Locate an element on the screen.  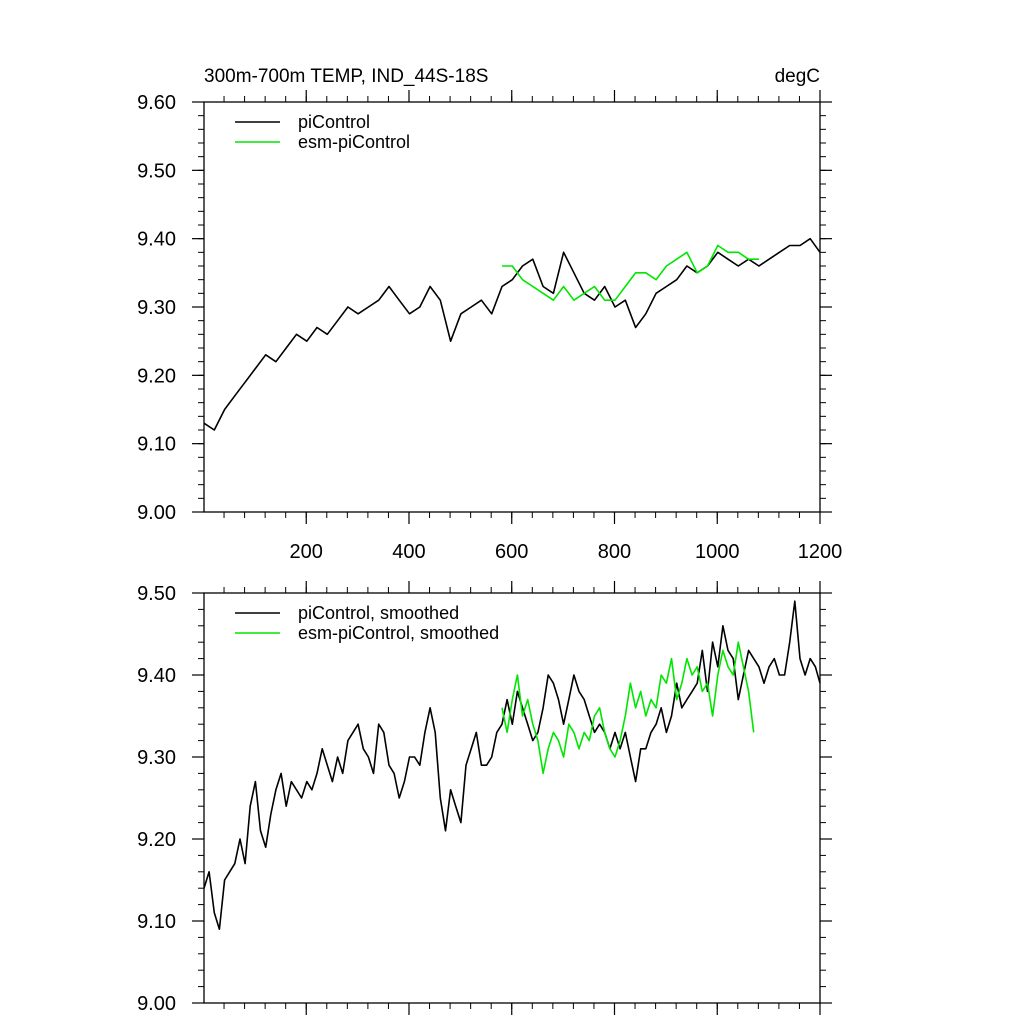
top-y-tick-label: 9.30 is located at coordinates (156, 308).